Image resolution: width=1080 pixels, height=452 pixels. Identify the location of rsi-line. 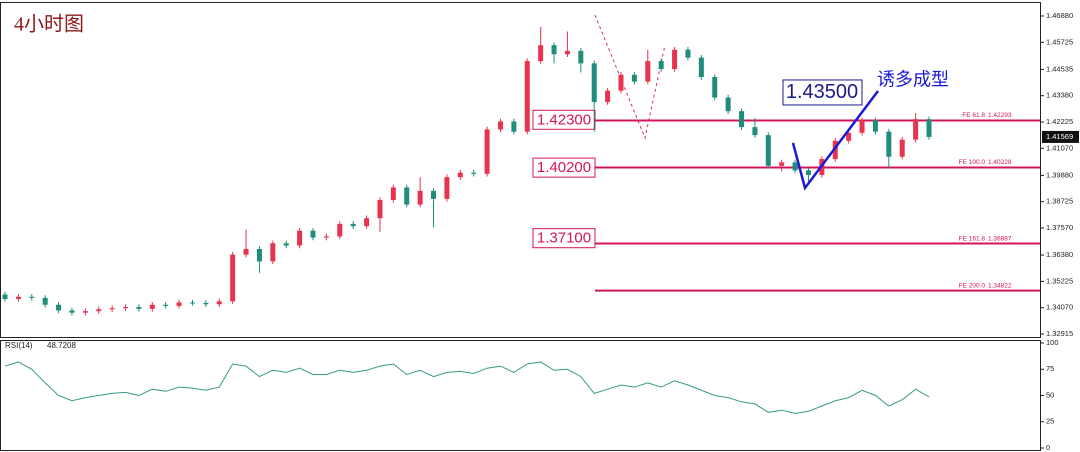
(467, 387).